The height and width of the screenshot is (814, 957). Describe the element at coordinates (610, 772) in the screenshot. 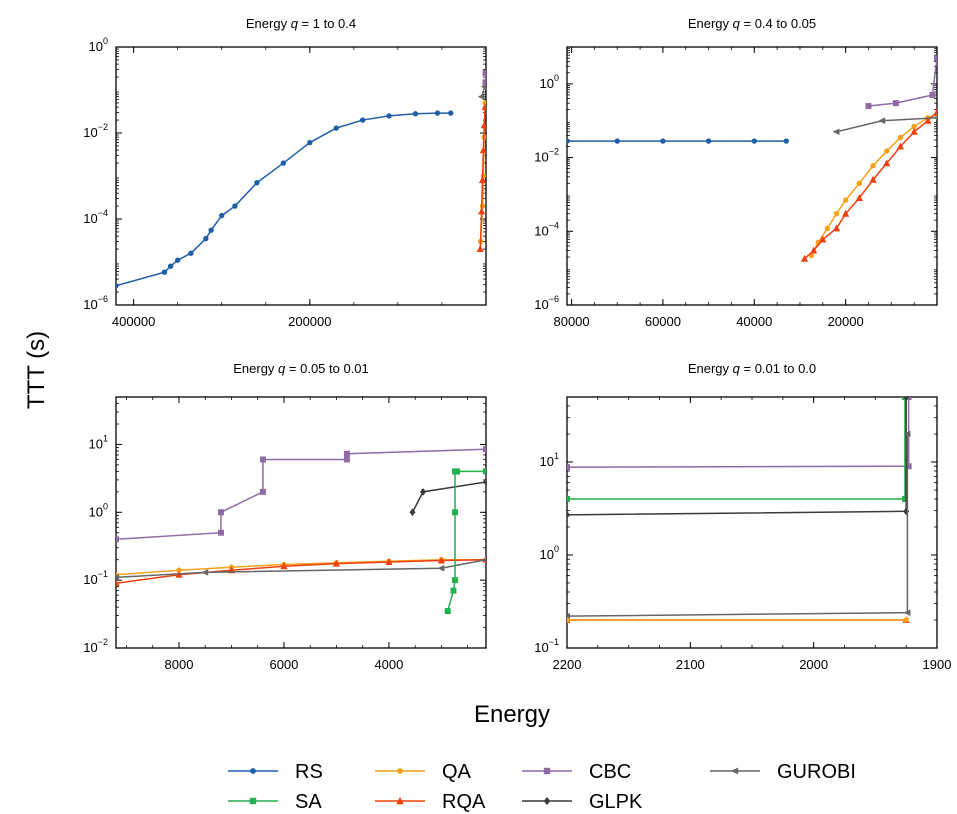

I see `legend-label: CBC` at that location.